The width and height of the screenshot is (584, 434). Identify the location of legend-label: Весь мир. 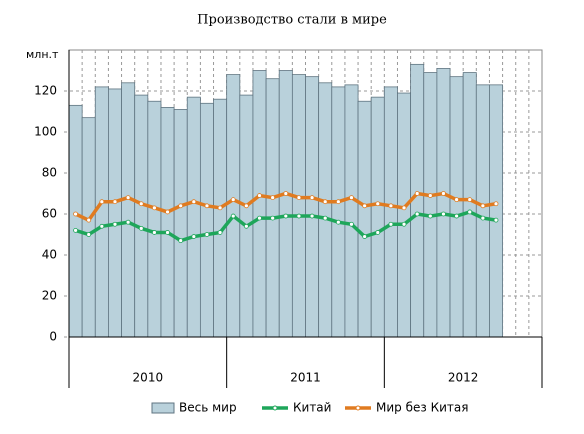
(208, 408).